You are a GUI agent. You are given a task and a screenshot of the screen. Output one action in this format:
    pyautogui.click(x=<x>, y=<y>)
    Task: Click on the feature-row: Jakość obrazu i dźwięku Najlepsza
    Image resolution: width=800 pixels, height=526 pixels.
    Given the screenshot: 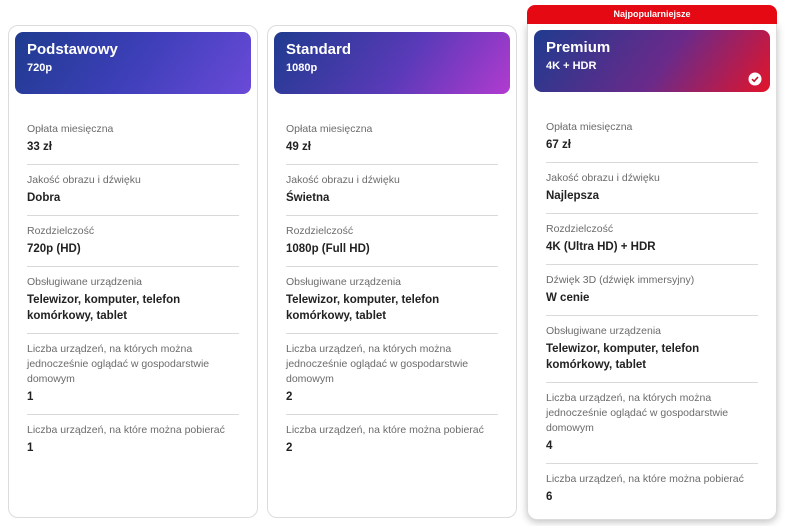 What is the action you would take?
    pyautogui.click(x=652, y=188)
    